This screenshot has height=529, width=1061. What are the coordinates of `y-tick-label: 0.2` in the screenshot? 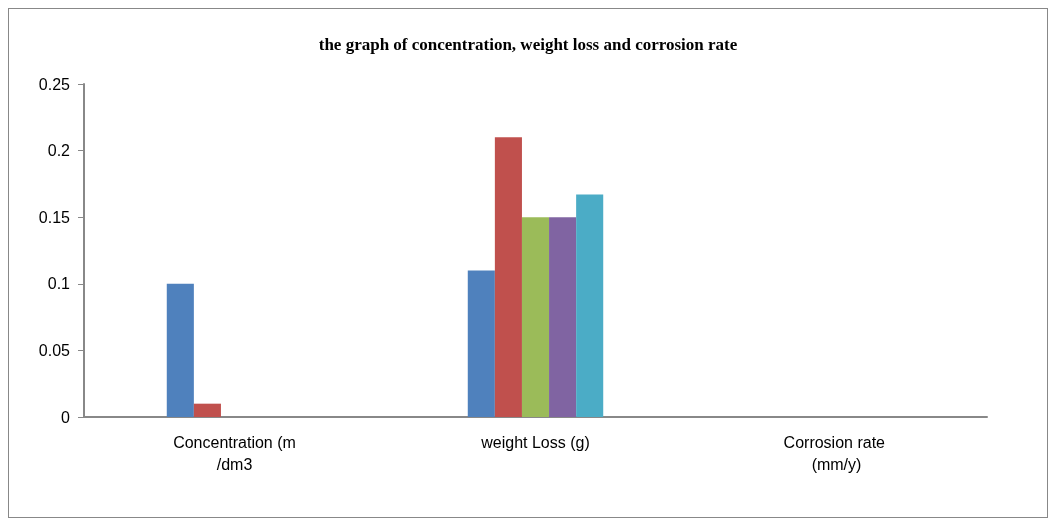 It's located at (59, 151).